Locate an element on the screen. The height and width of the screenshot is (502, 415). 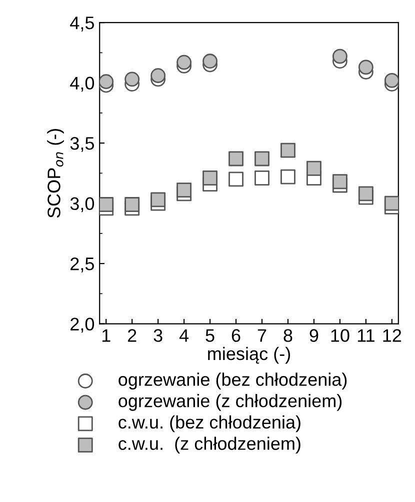
legend-label: c.w.u. (bez chłodzenia) is located at coordinates (209, 423).